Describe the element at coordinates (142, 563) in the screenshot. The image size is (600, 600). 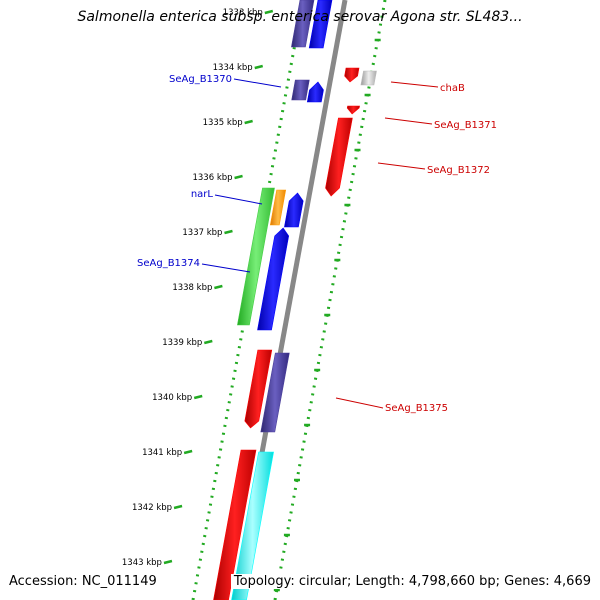
I see `kbp-tick-label: 1343 kbp` at that location.